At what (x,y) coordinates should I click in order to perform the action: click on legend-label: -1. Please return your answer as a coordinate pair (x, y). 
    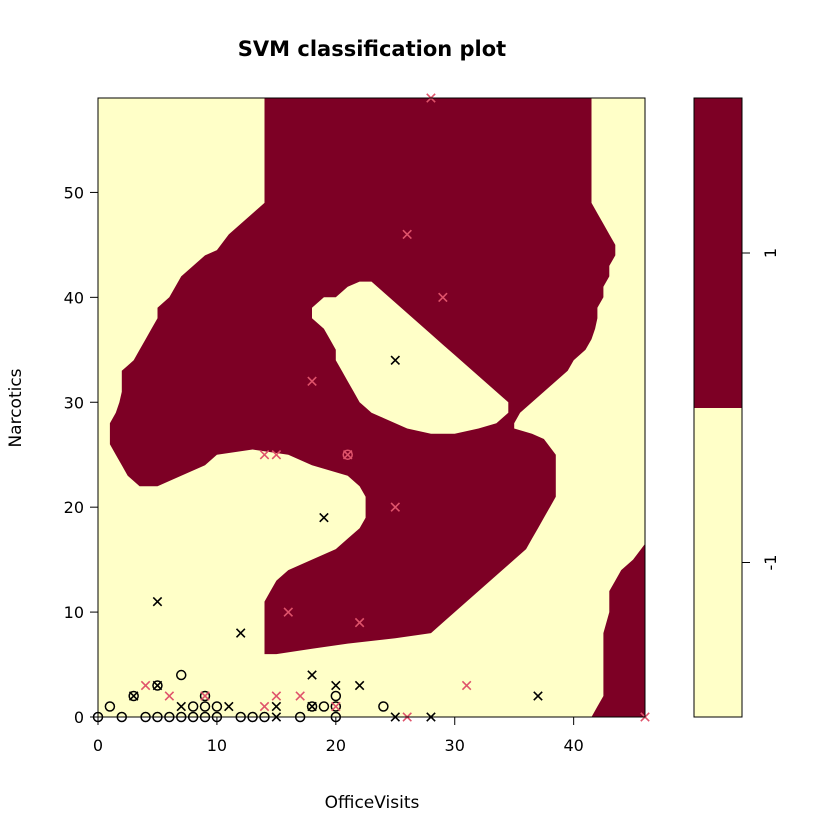
    Looking at the image, I should click on (770, 563).